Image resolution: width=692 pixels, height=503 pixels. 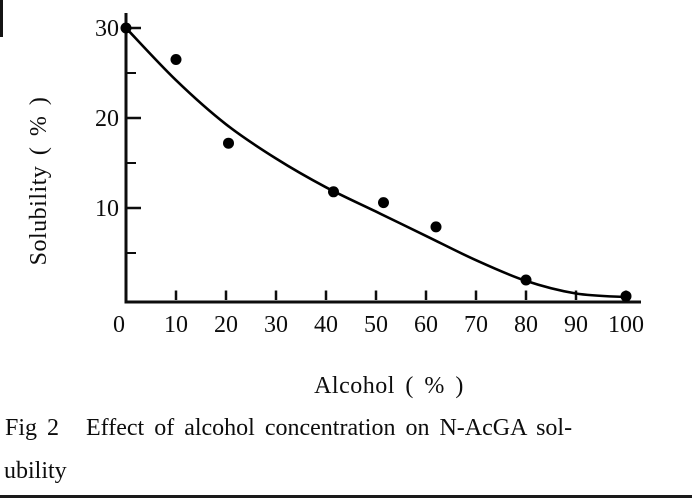 What do you see at coordinates (426, 325) in the screenshot?
I see `x-tick-label: 60` at bounding box center [426, 325].